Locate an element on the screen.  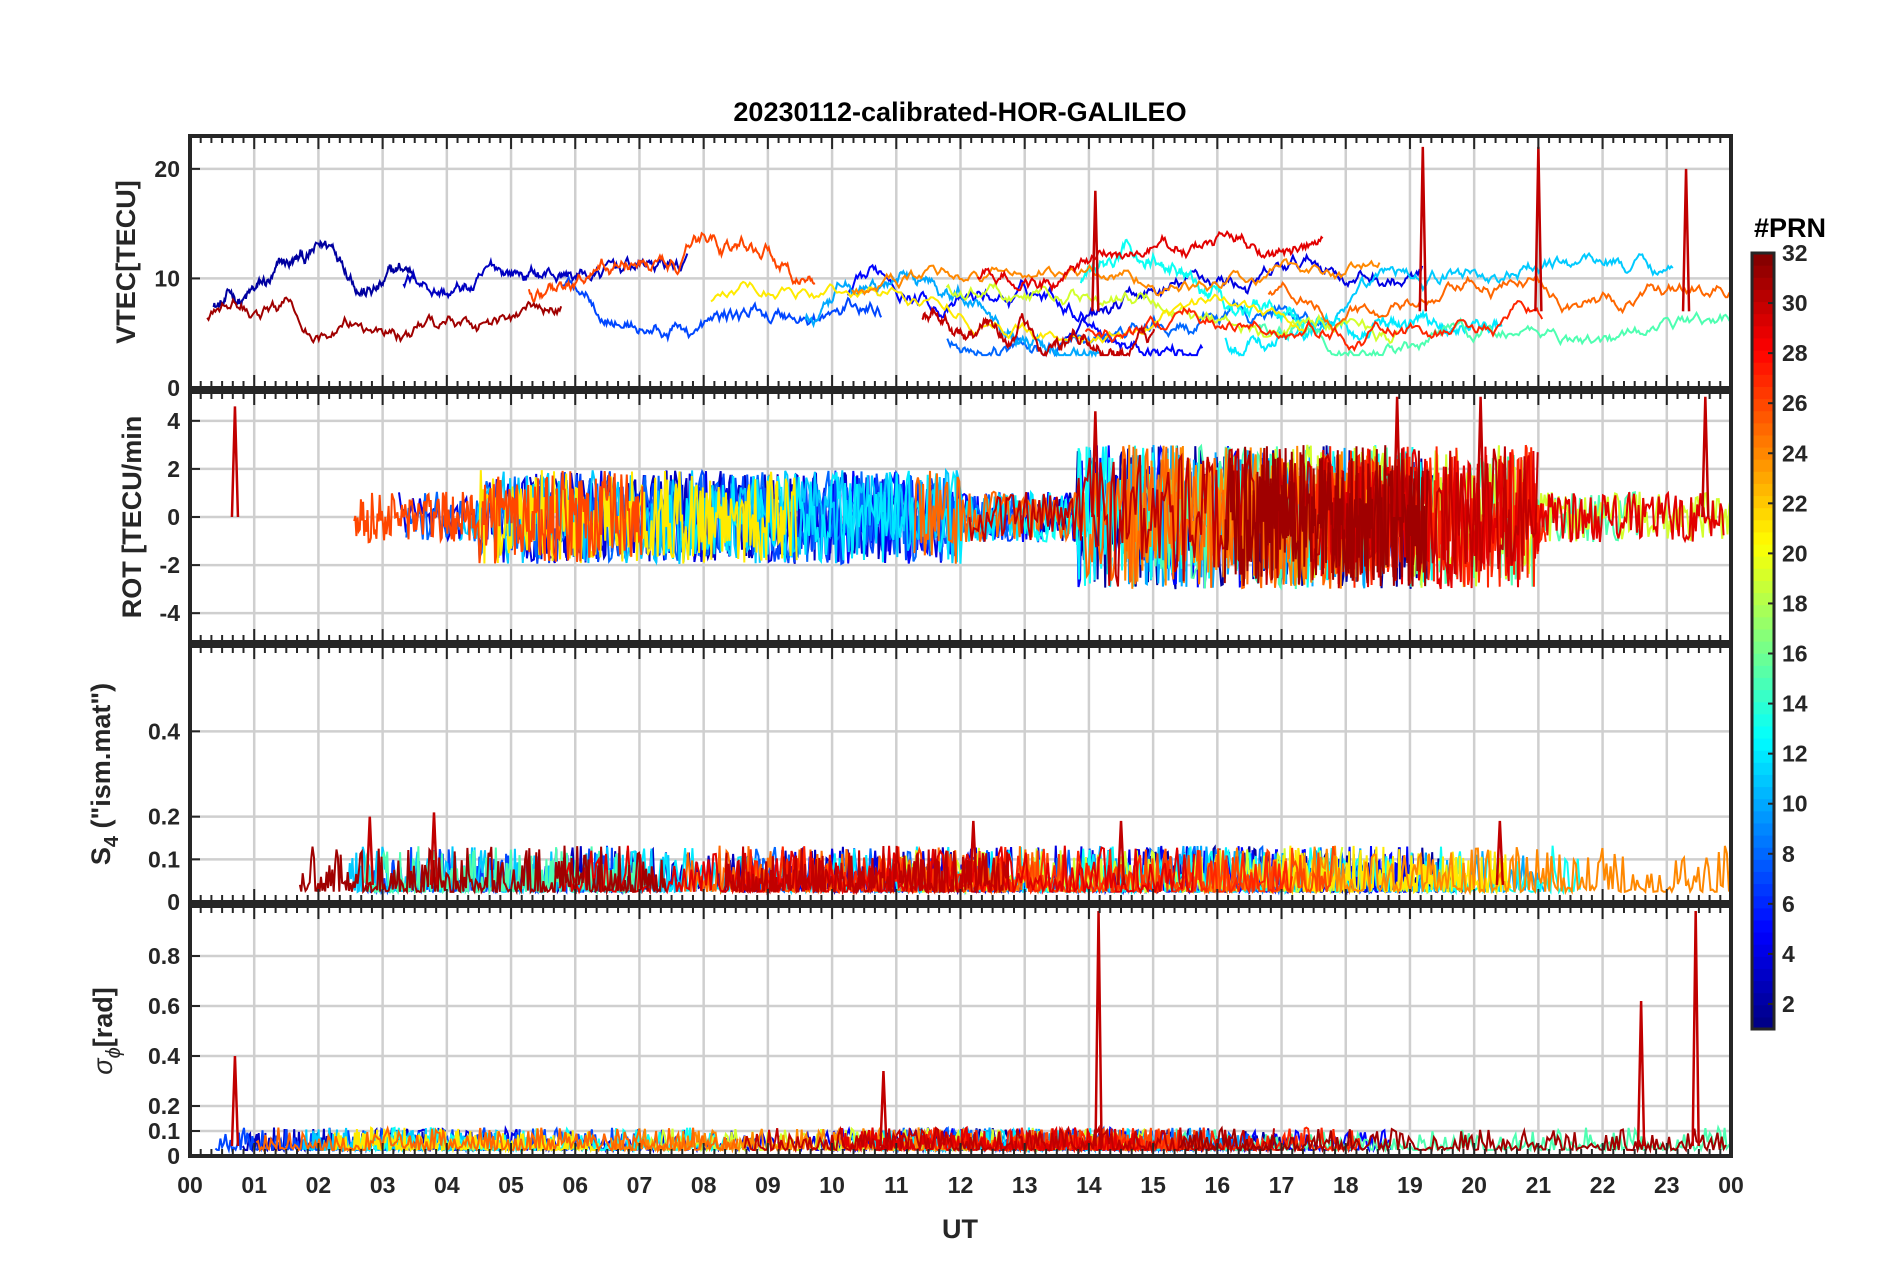
series-rot is located at coordinates (980, 493).